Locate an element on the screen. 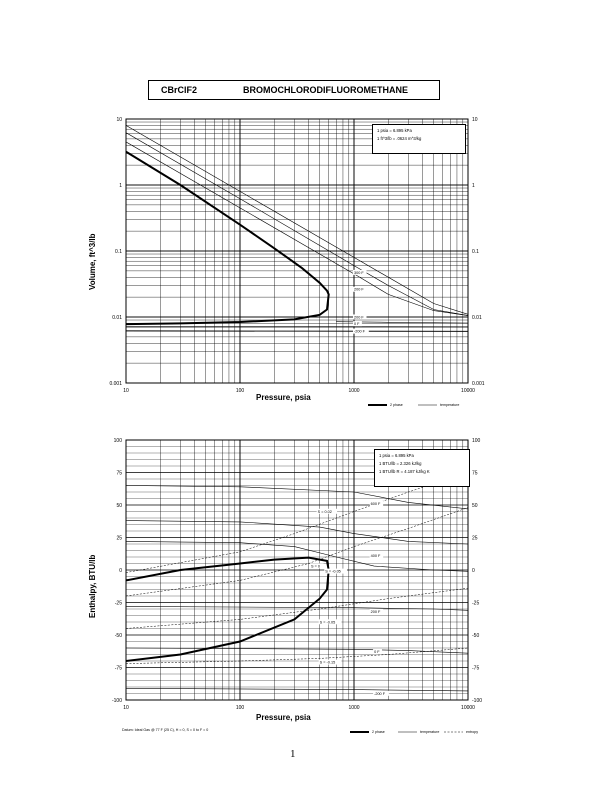 The width and height of the screenshot is (592, 800). y-tick-label: 25 is located at coordinates (119, 539).